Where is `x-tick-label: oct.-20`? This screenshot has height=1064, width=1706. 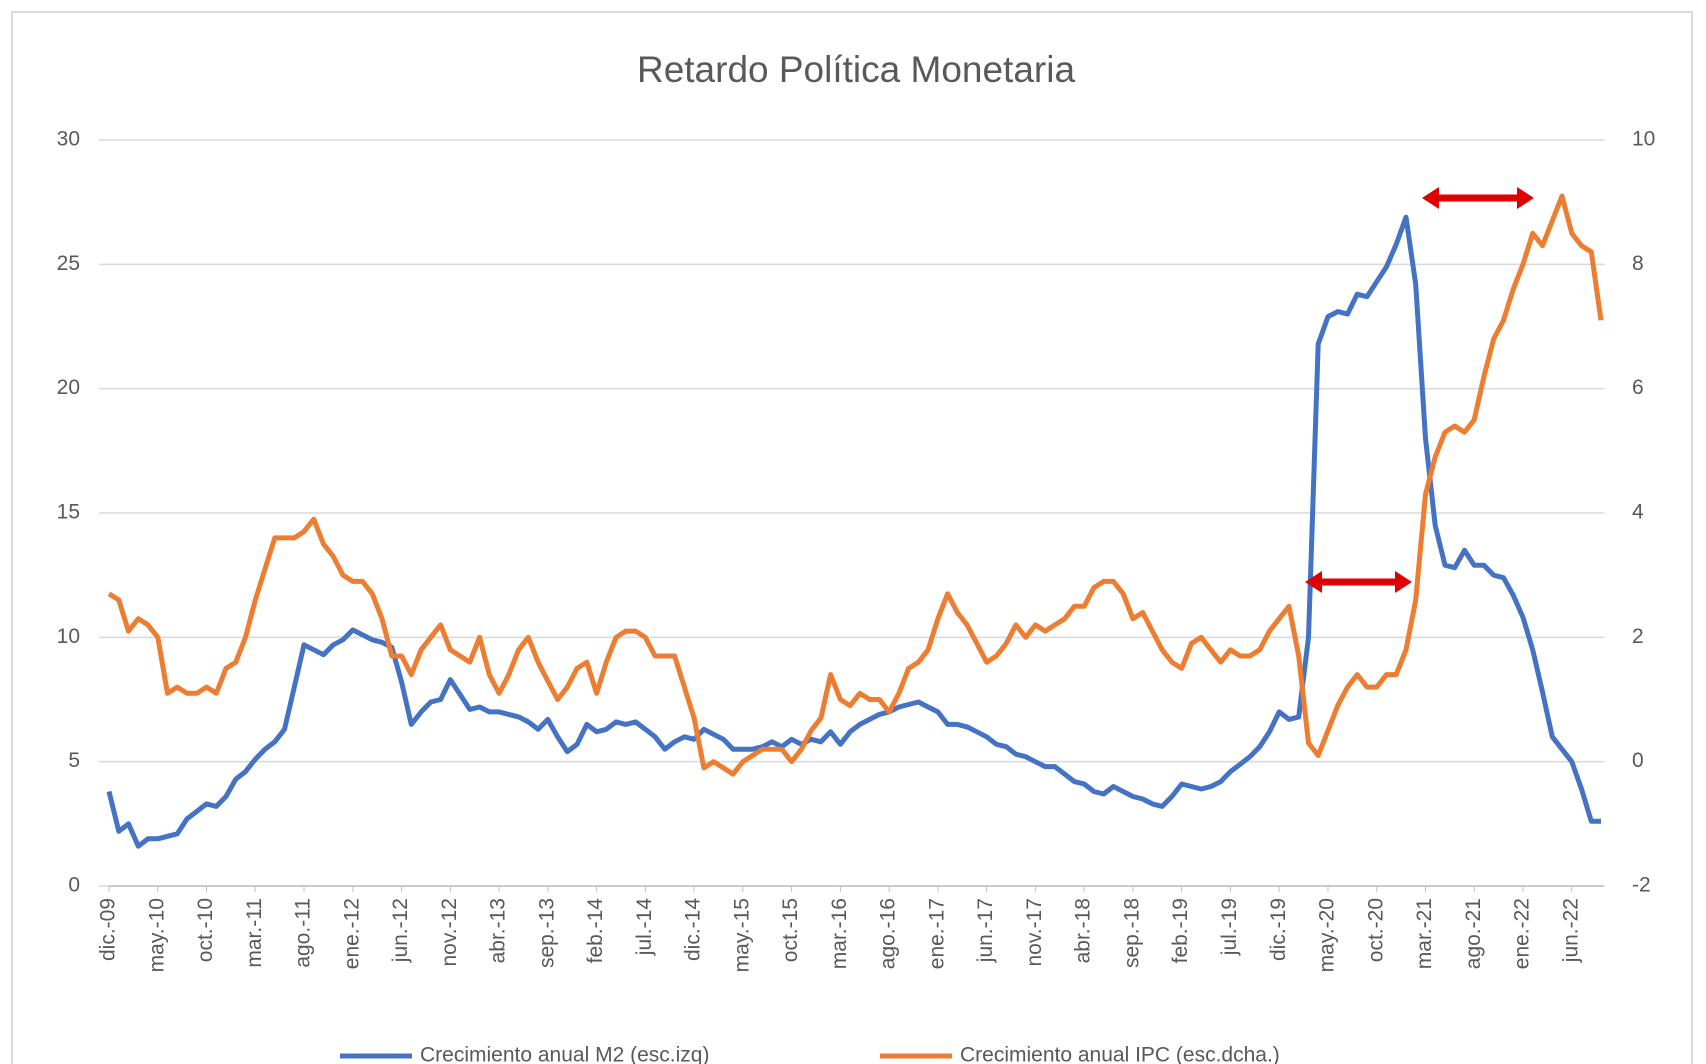
x-tick-label: oct.-20 is located at coordinates (1375, 930).